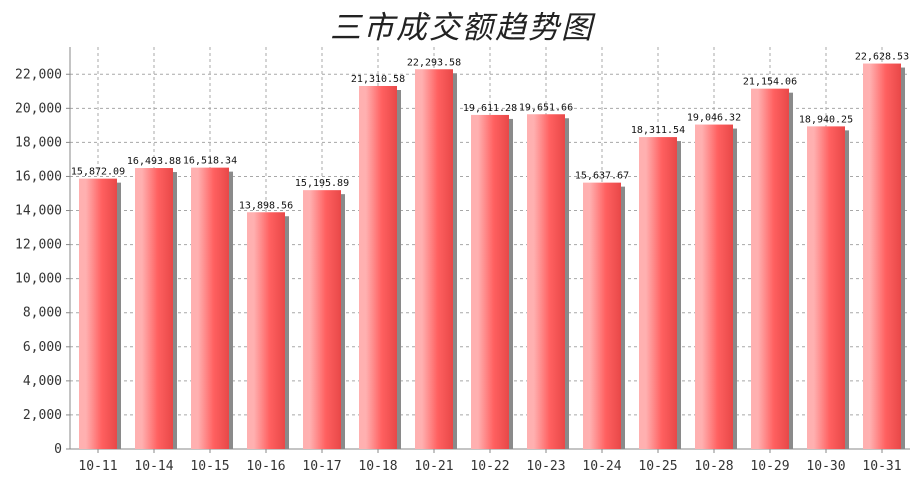 The width and height of the screenshot is (924, 479). I want to click on data-label: 15,637.67, so click(602, 176).